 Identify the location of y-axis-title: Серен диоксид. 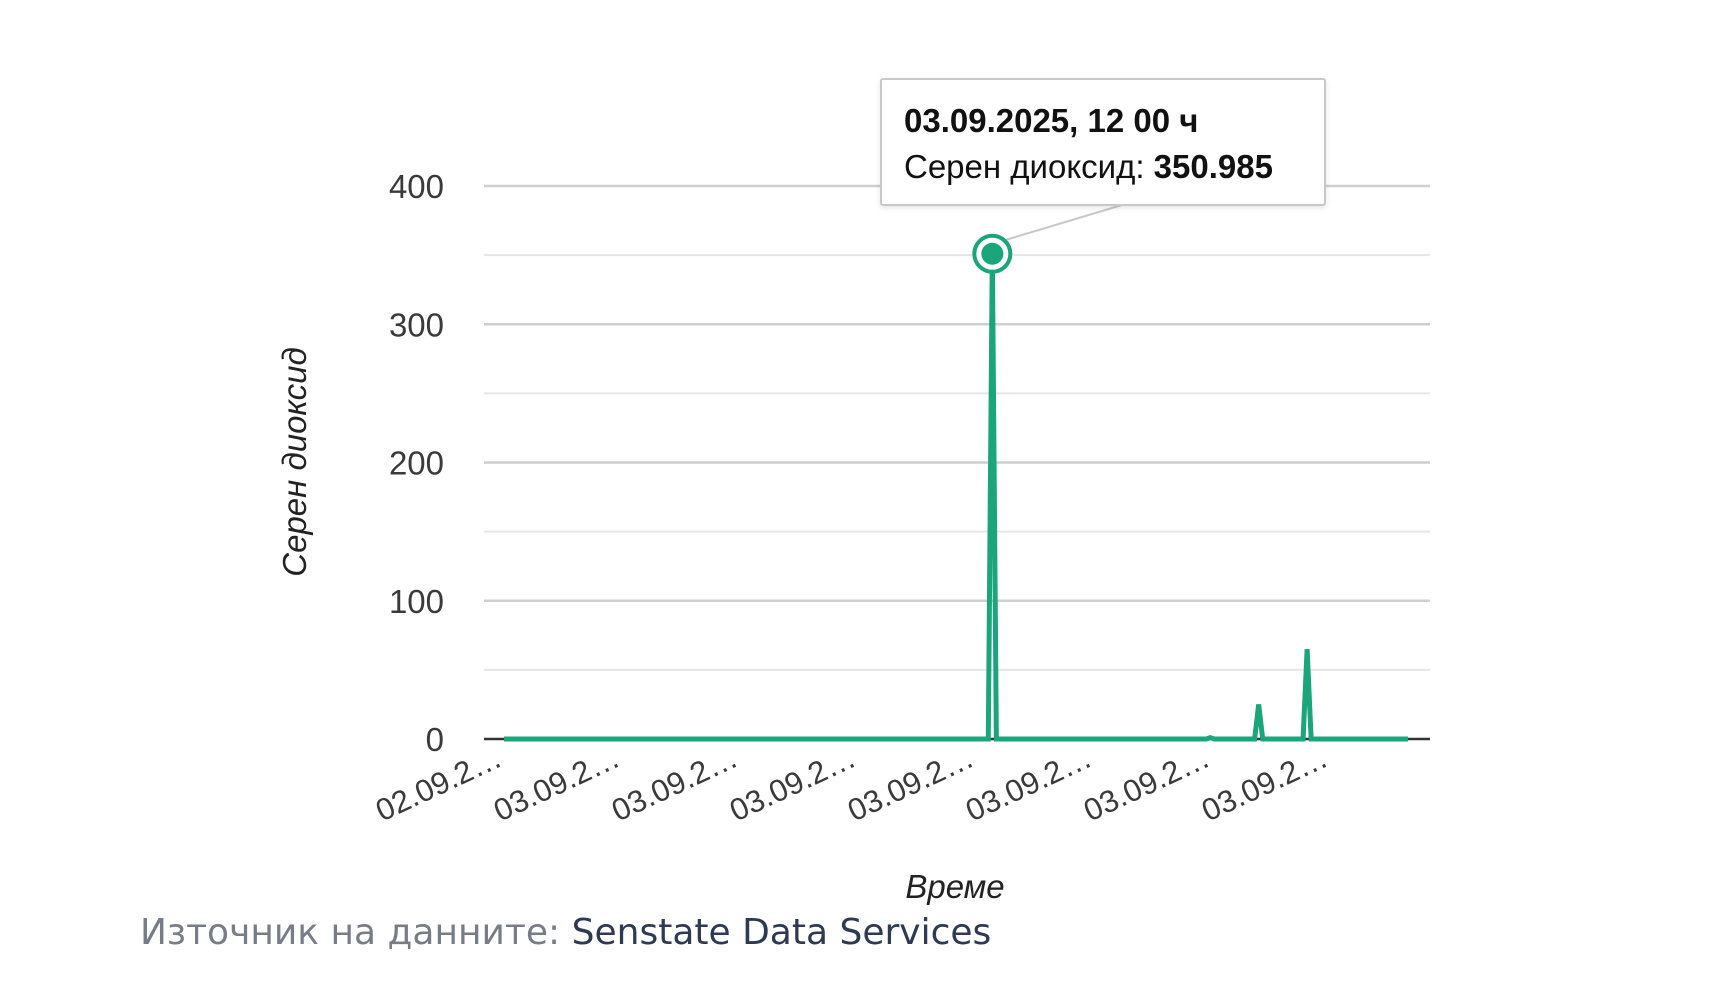
(294, 461).